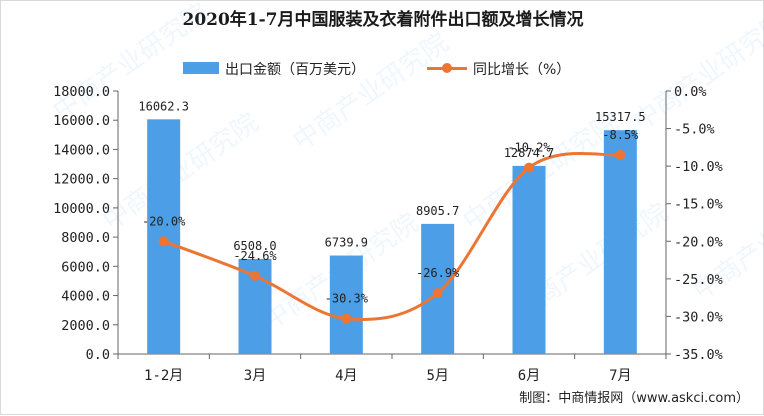 Image resolution: width=764 pixels, height=416 pixels. What do you see at coordinates (690, 92) in the screenshot?
I see `right-axis-tick-label: 0.0%` at bounding box center [690, 92].